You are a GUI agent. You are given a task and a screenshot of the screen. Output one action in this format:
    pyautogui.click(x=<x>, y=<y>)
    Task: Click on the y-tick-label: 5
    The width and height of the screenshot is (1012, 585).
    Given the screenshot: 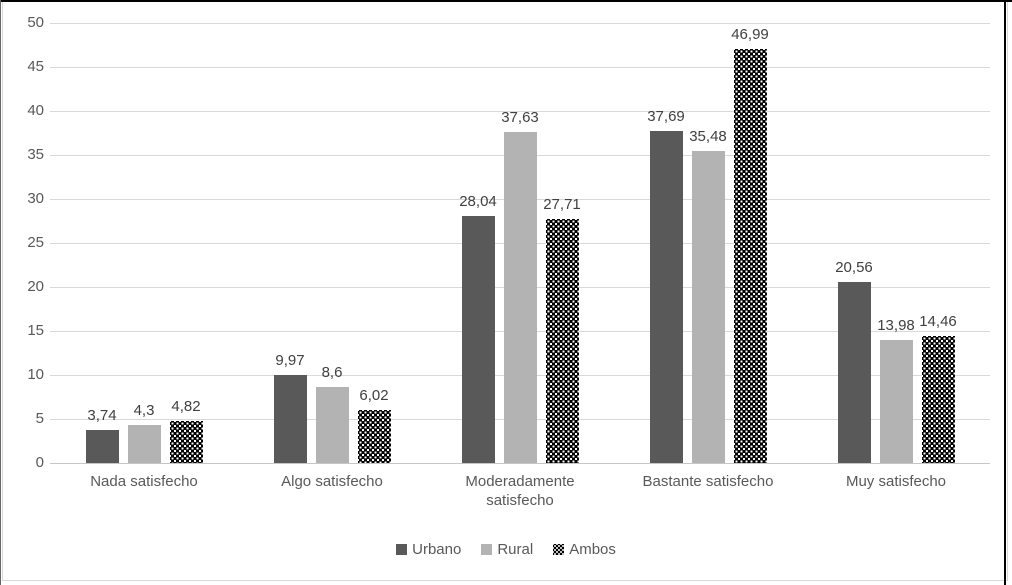 What is the action you would take?
    pyautogui.click(x=39, y=418)
    